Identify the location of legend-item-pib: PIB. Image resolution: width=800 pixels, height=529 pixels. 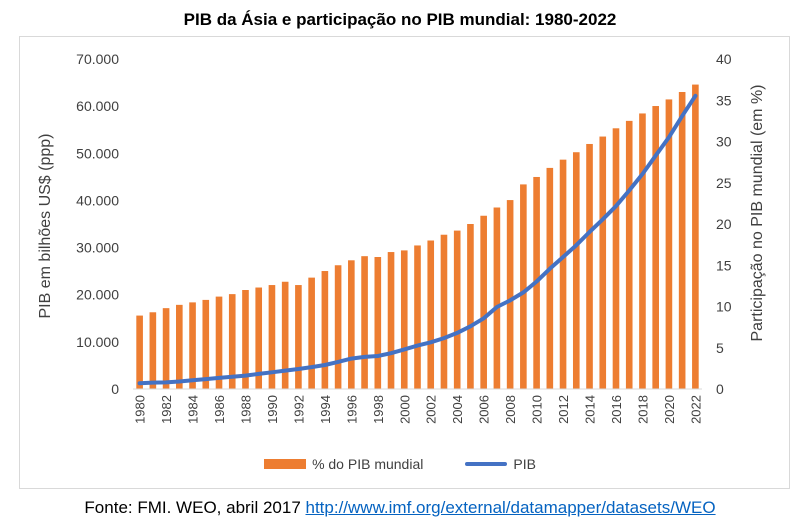
(500, 464).